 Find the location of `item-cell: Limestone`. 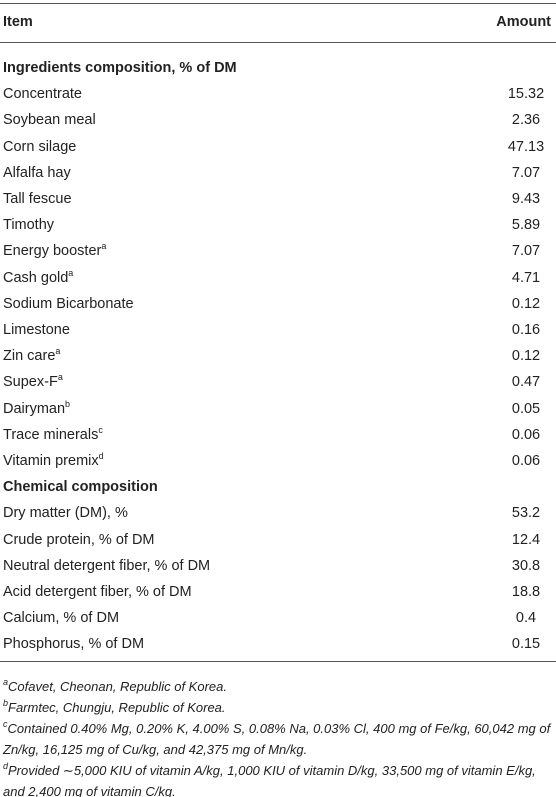

item-cell: Limestone is located at coordinates (36, 330).